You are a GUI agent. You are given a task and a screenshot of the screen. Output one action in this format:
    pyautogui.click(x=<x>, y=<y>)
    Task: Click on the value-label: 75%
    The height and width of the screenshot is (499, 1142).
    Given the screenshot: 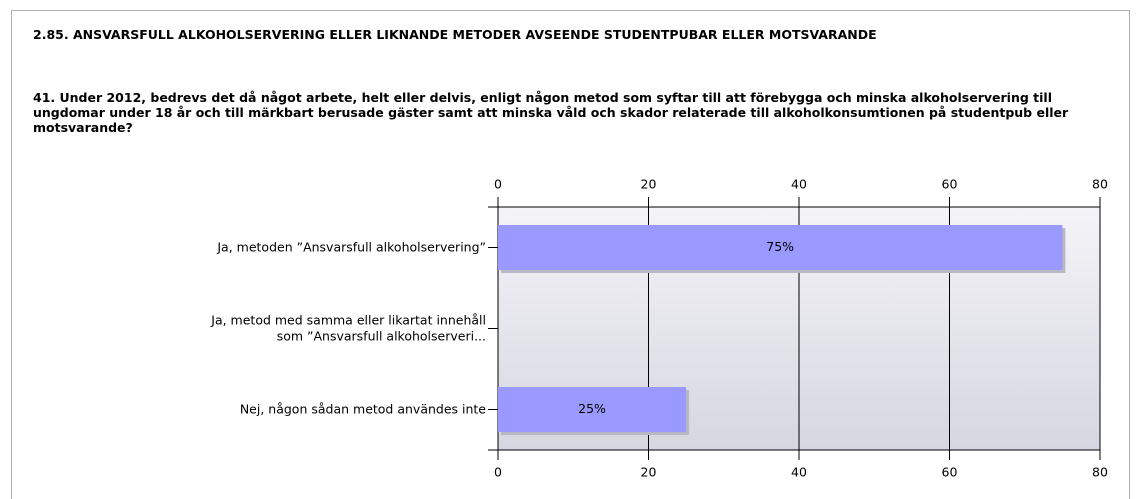 What is the action you would take?
    pyautogui.click(x=780, y=246)
    